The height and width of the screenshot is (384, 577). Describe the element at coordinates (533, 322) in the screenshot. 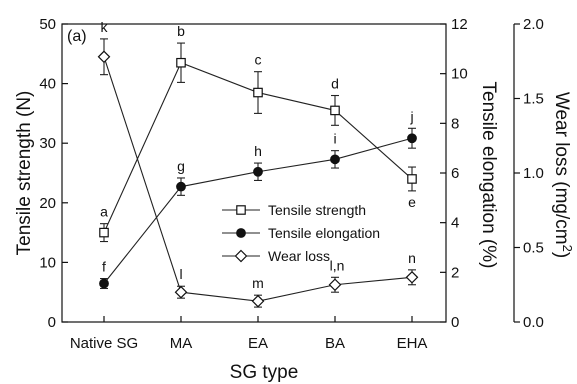

I see `y-wear-tick-label: 0.0` at that location.